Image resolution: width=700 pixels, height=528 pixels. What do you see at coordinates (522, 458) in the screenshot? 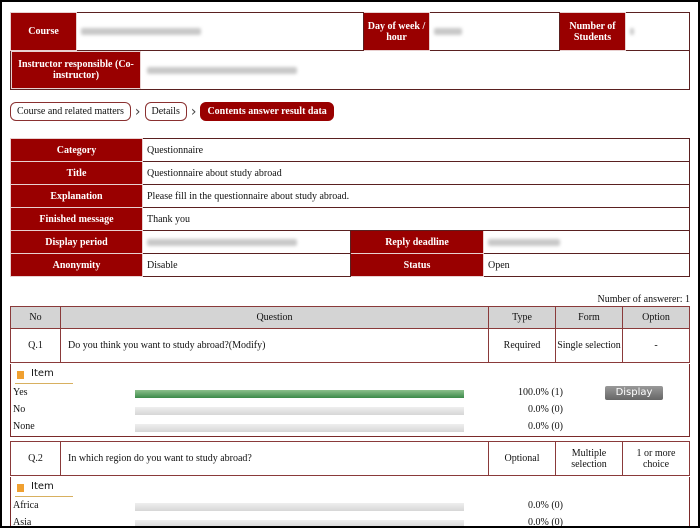
I see `question-type: Optional` at bounding box center [522, 458].